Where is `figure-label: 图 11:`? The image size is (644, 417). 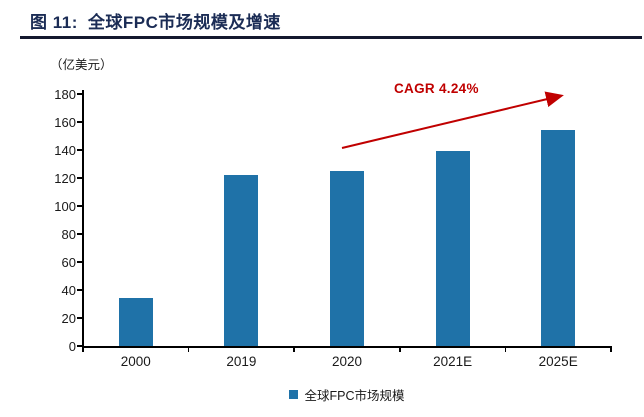 figure-label: 图 11: is located at coordinates (54, 22).